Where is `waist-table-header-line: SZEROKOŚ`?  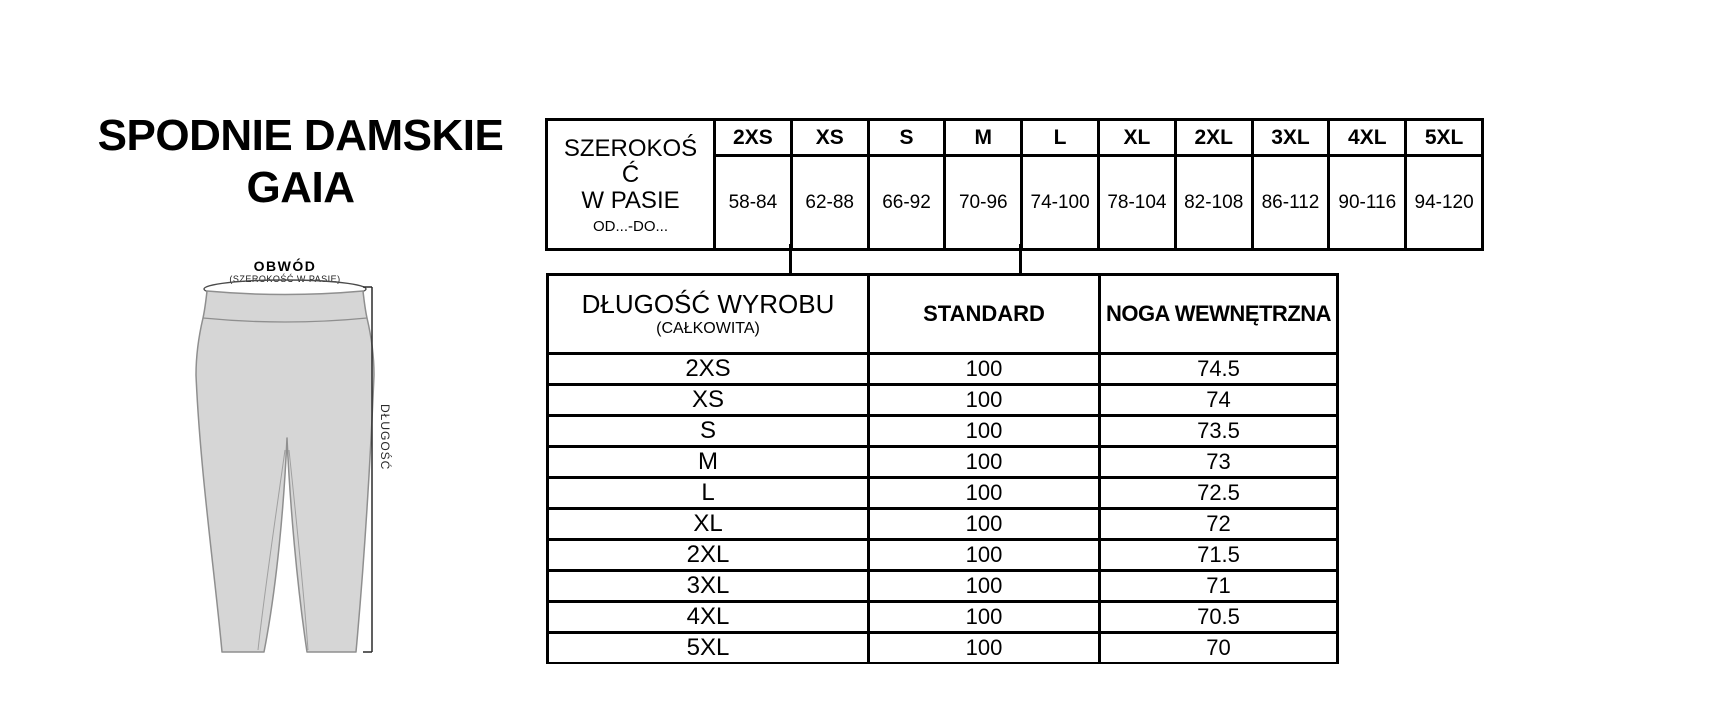 waist-table-header-line: SZEROKOŚ is located at coordinates (630, 148).